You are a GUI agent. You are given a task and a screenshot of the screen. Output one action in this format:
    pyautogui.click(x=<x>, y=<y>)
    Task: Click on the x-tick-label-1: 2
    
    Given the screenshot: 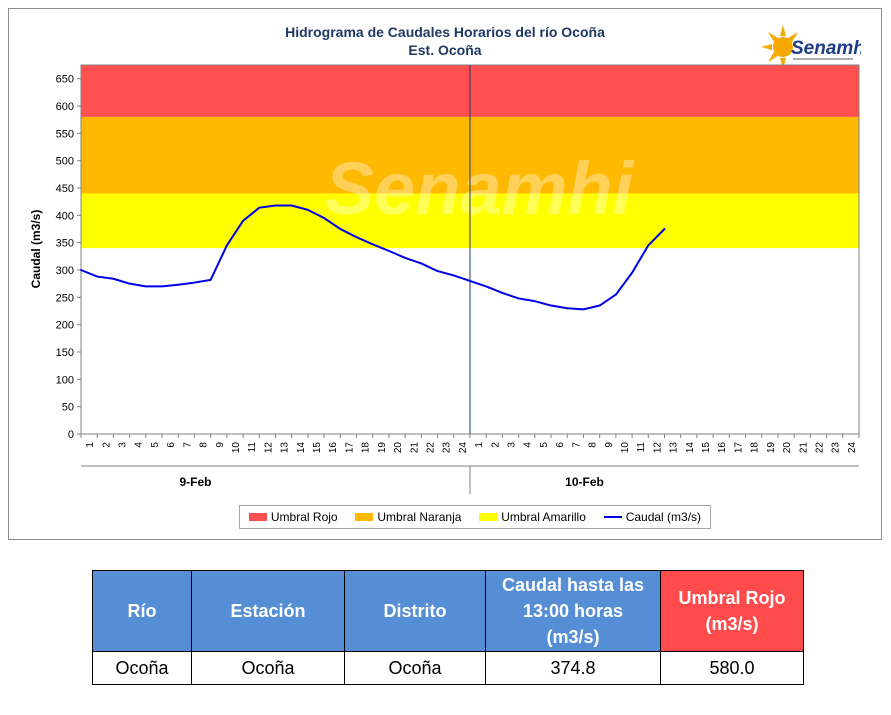 What is the action you would take?
    pyautogui.click(x=106, y=445)
    